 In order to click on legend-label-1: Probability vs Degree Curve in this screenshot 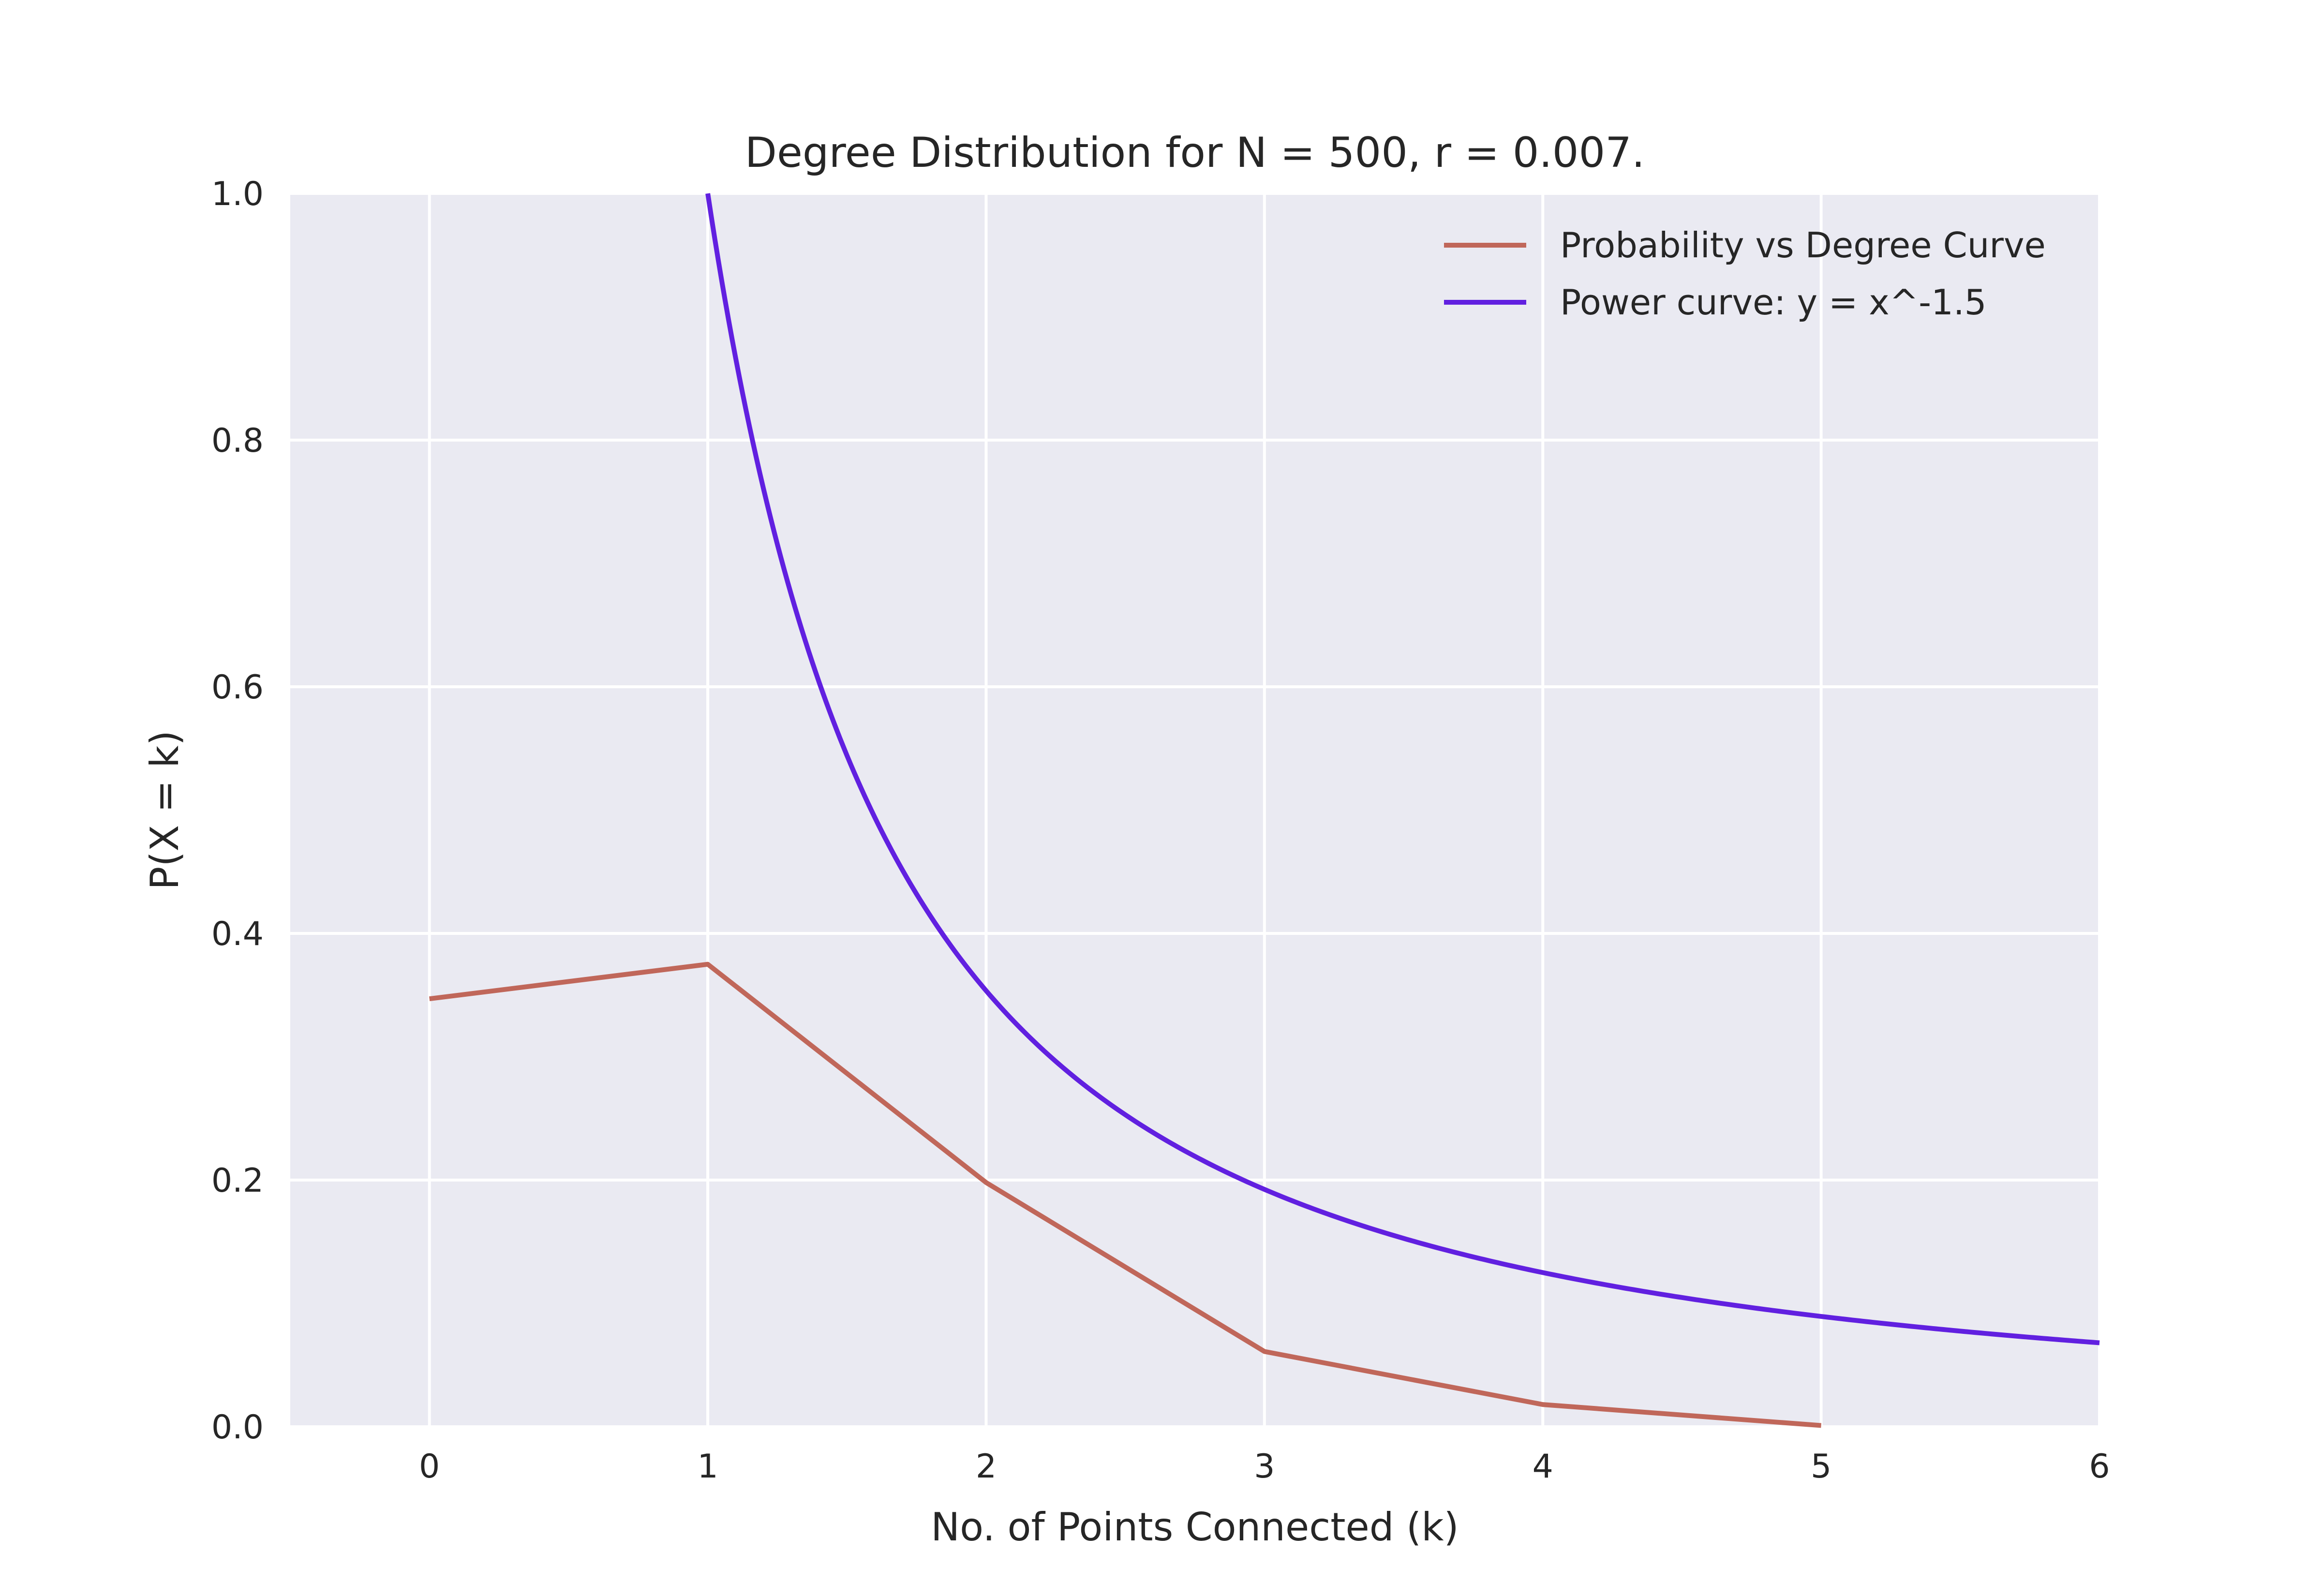, I will do `click(1803, 245)`.